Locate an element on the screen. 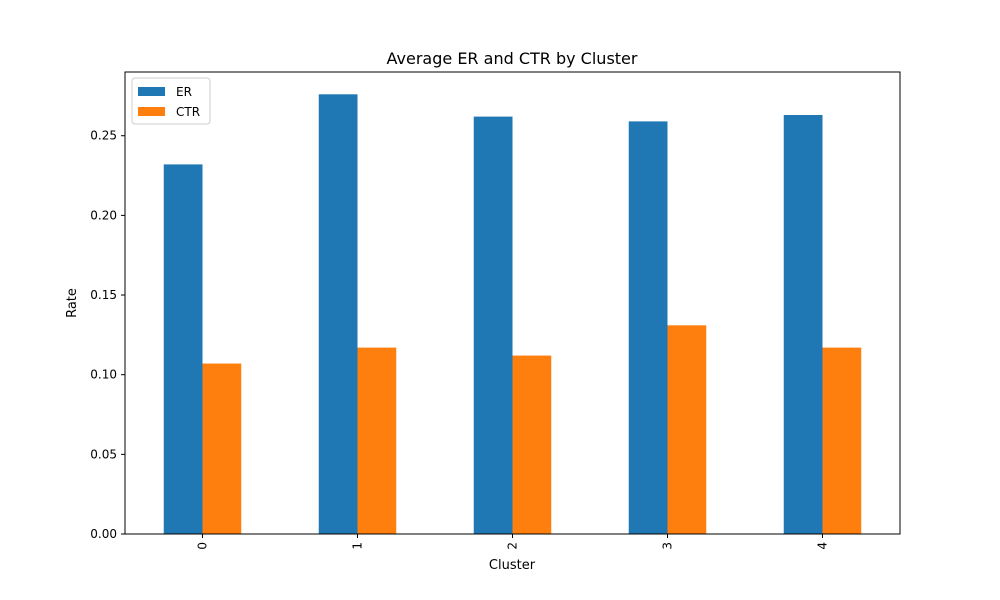  y-tick-label: 0.05 is located at coordinates (103, 454).